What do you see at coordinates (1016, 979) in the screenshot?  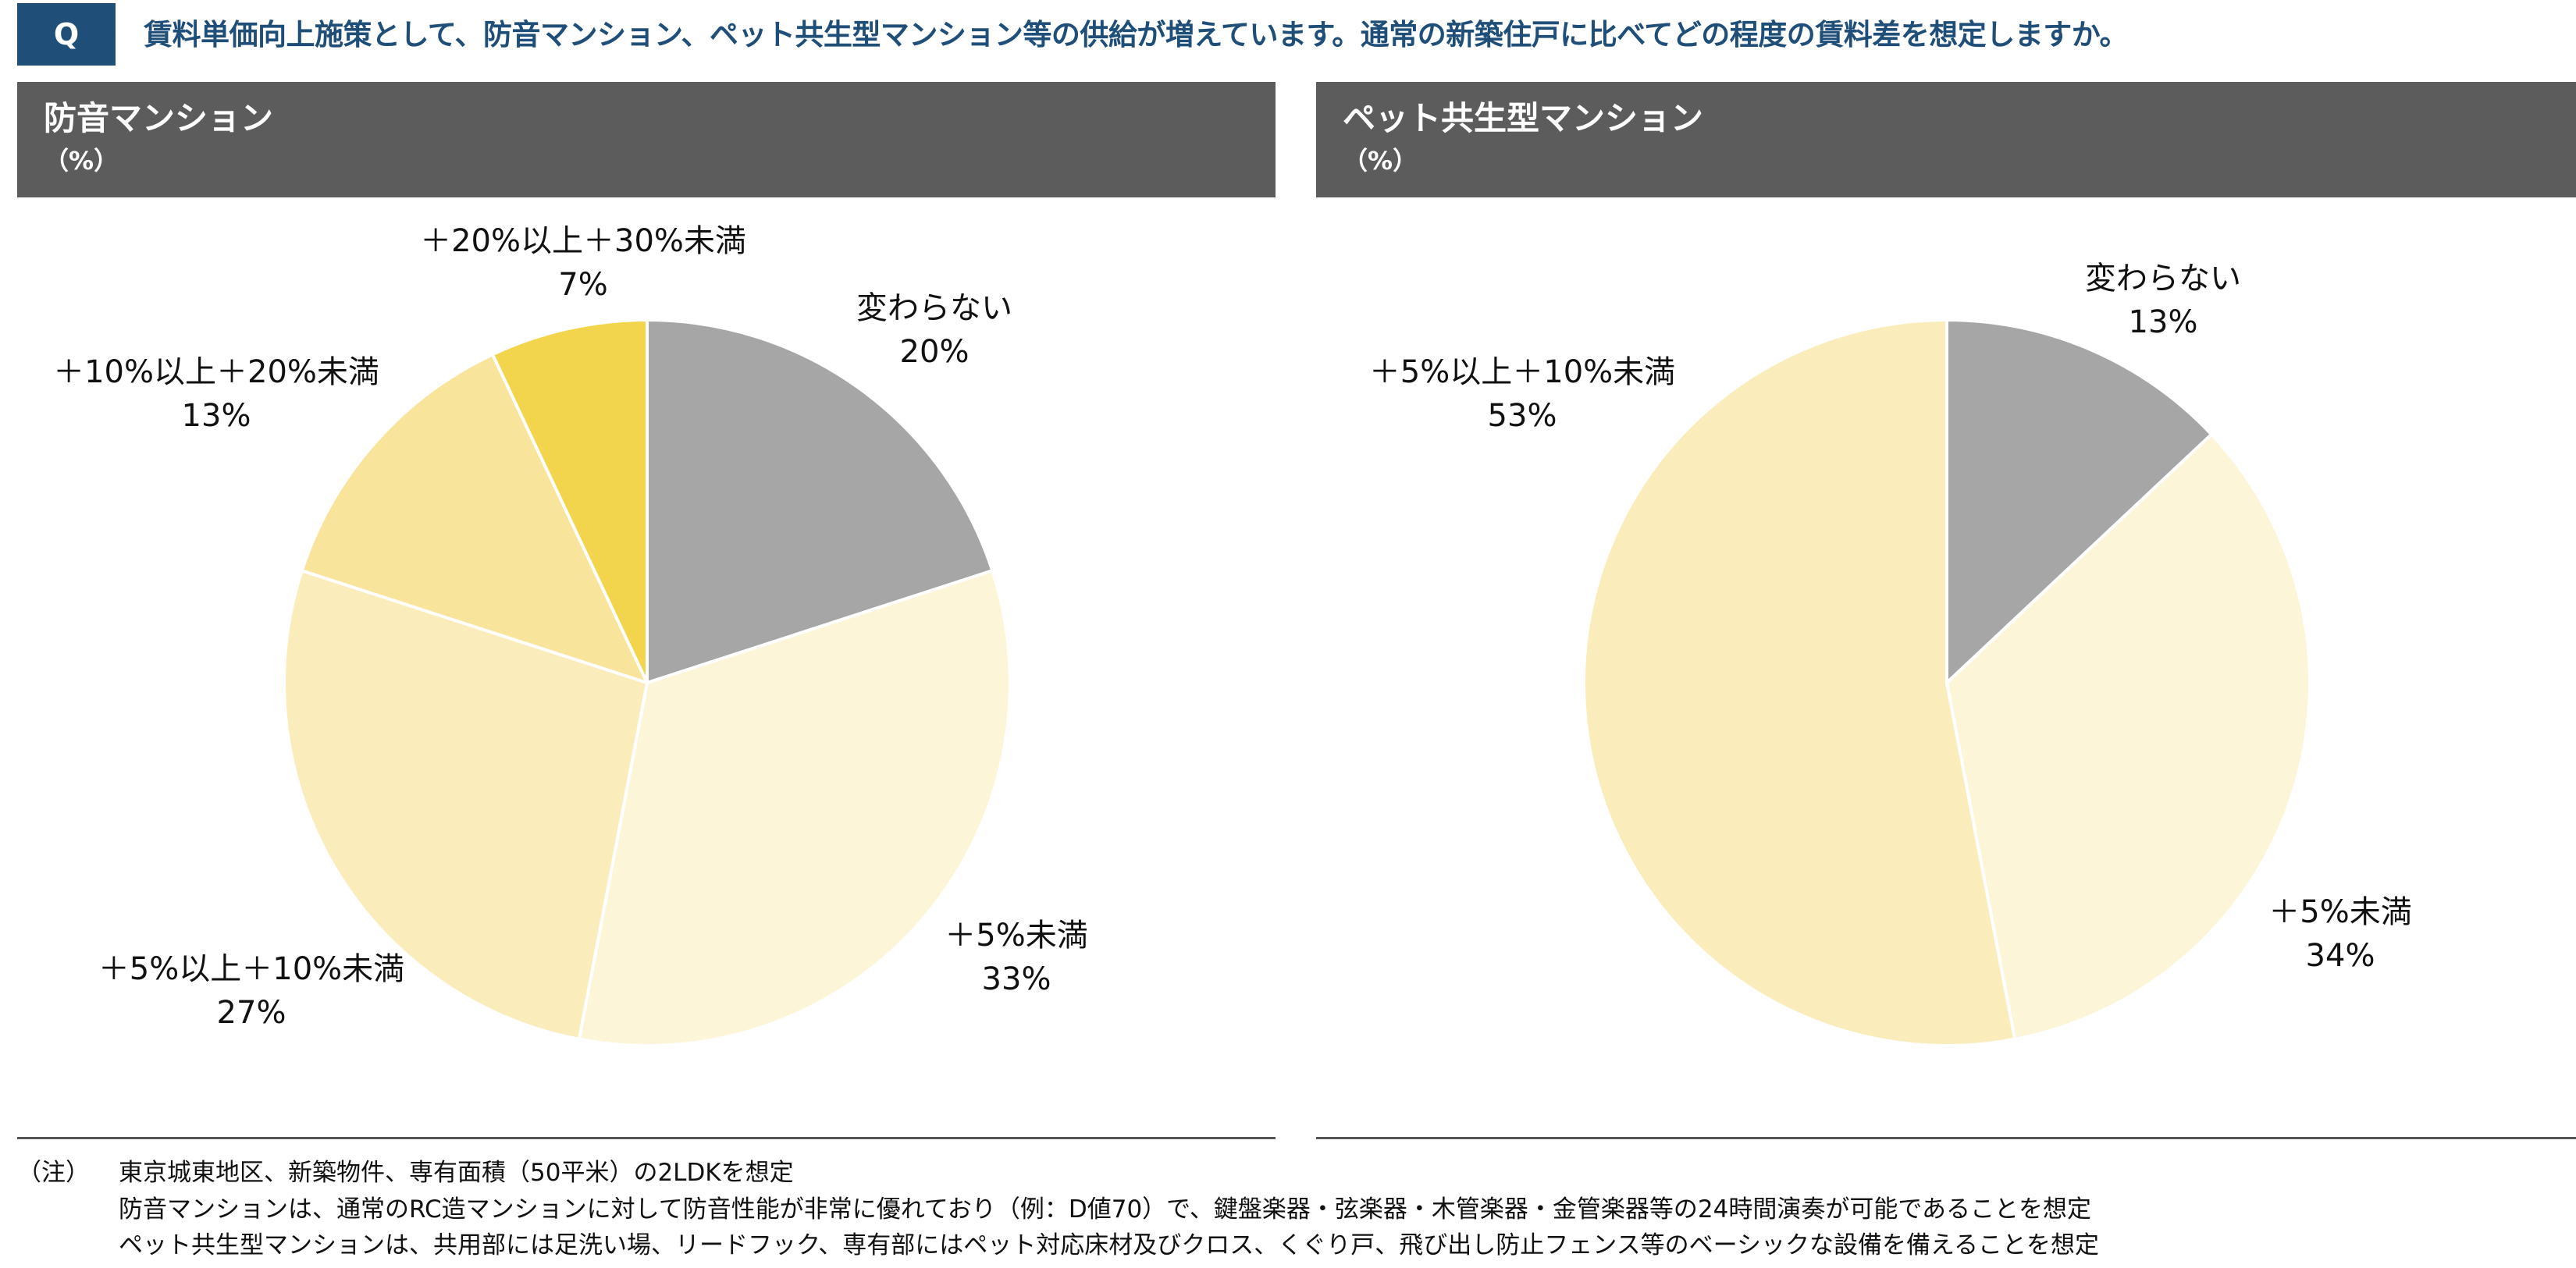 I see `slice-value-label: 33%` at bounding box center [1016, 979].